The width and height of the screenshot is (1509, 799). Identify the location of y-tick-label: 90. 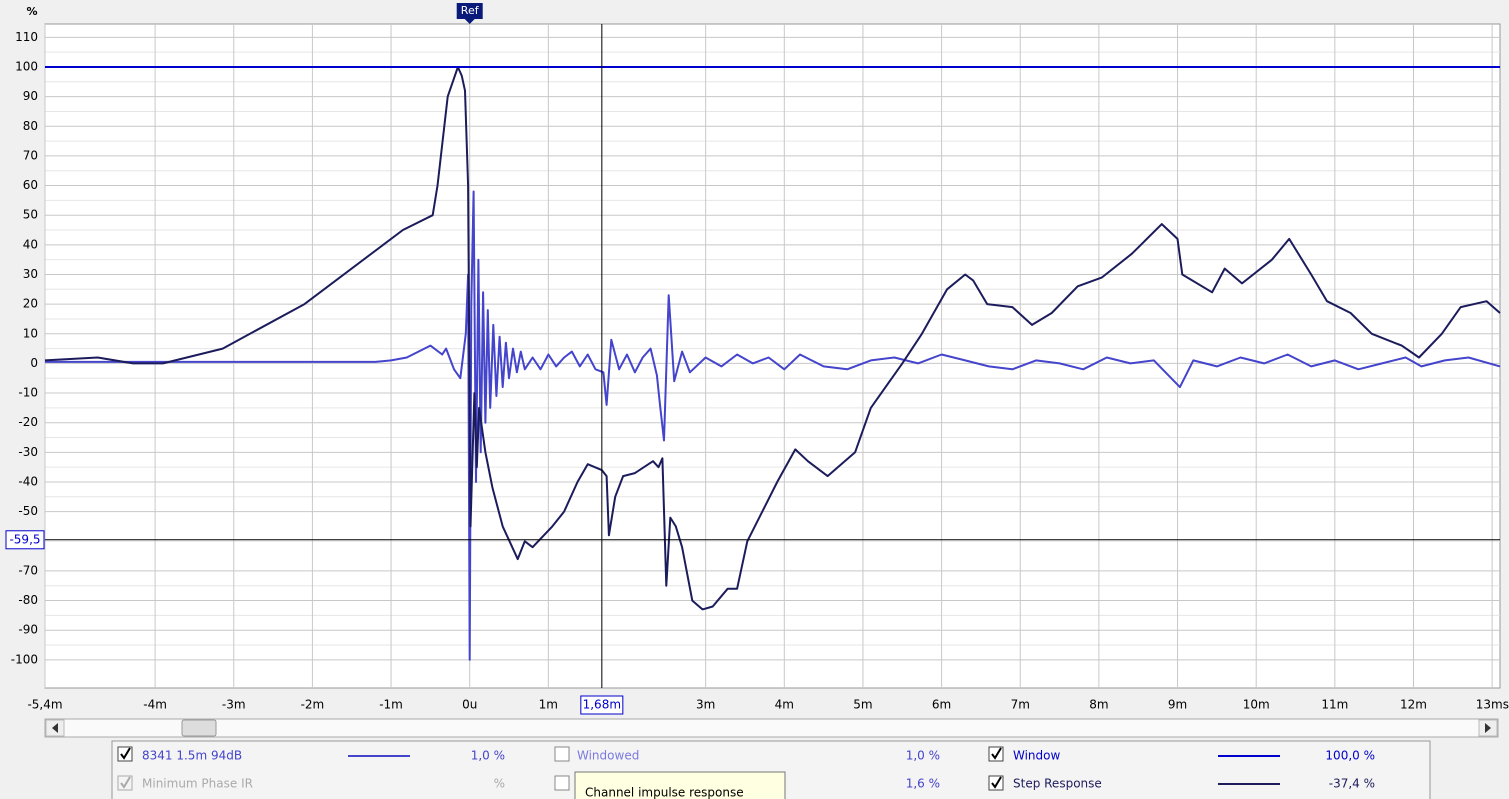
(30, 96).